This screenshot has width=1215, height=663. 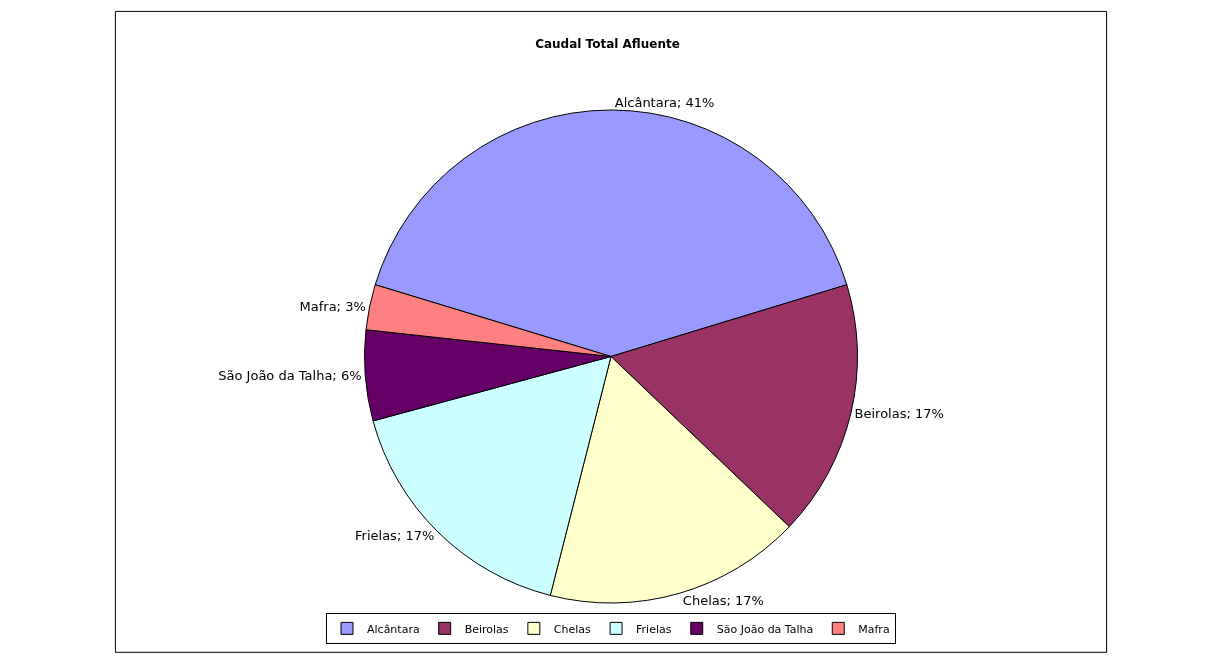 What do you see at coordinates (395, 536) in the screenshot?
I see `data-label: Frielas; 17%` at bounding box center [395, 536].